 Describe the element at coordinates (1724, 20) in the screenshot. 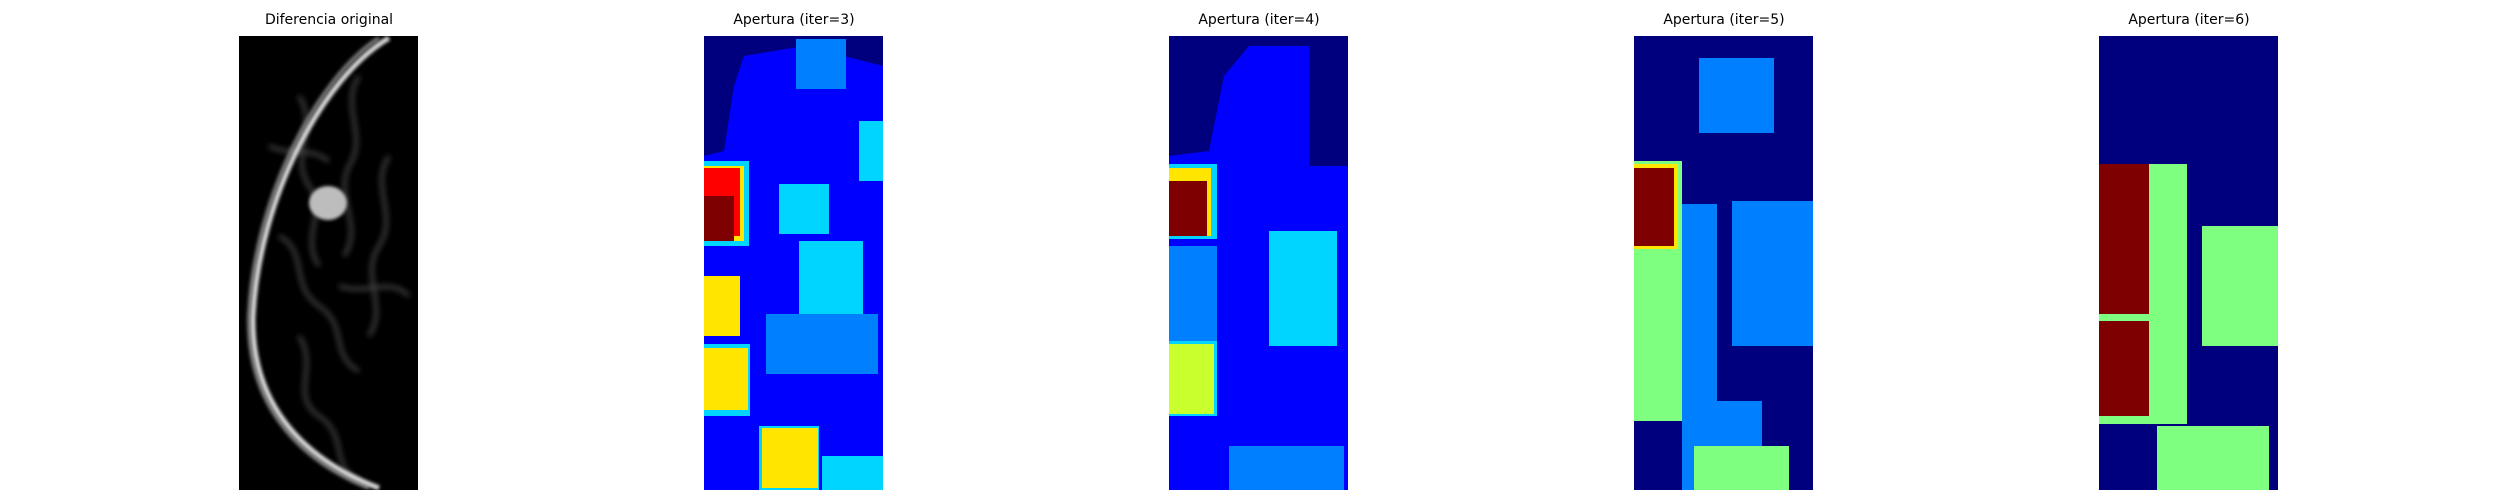

I see `panel-title: Apertura (iter=5)` at that location.